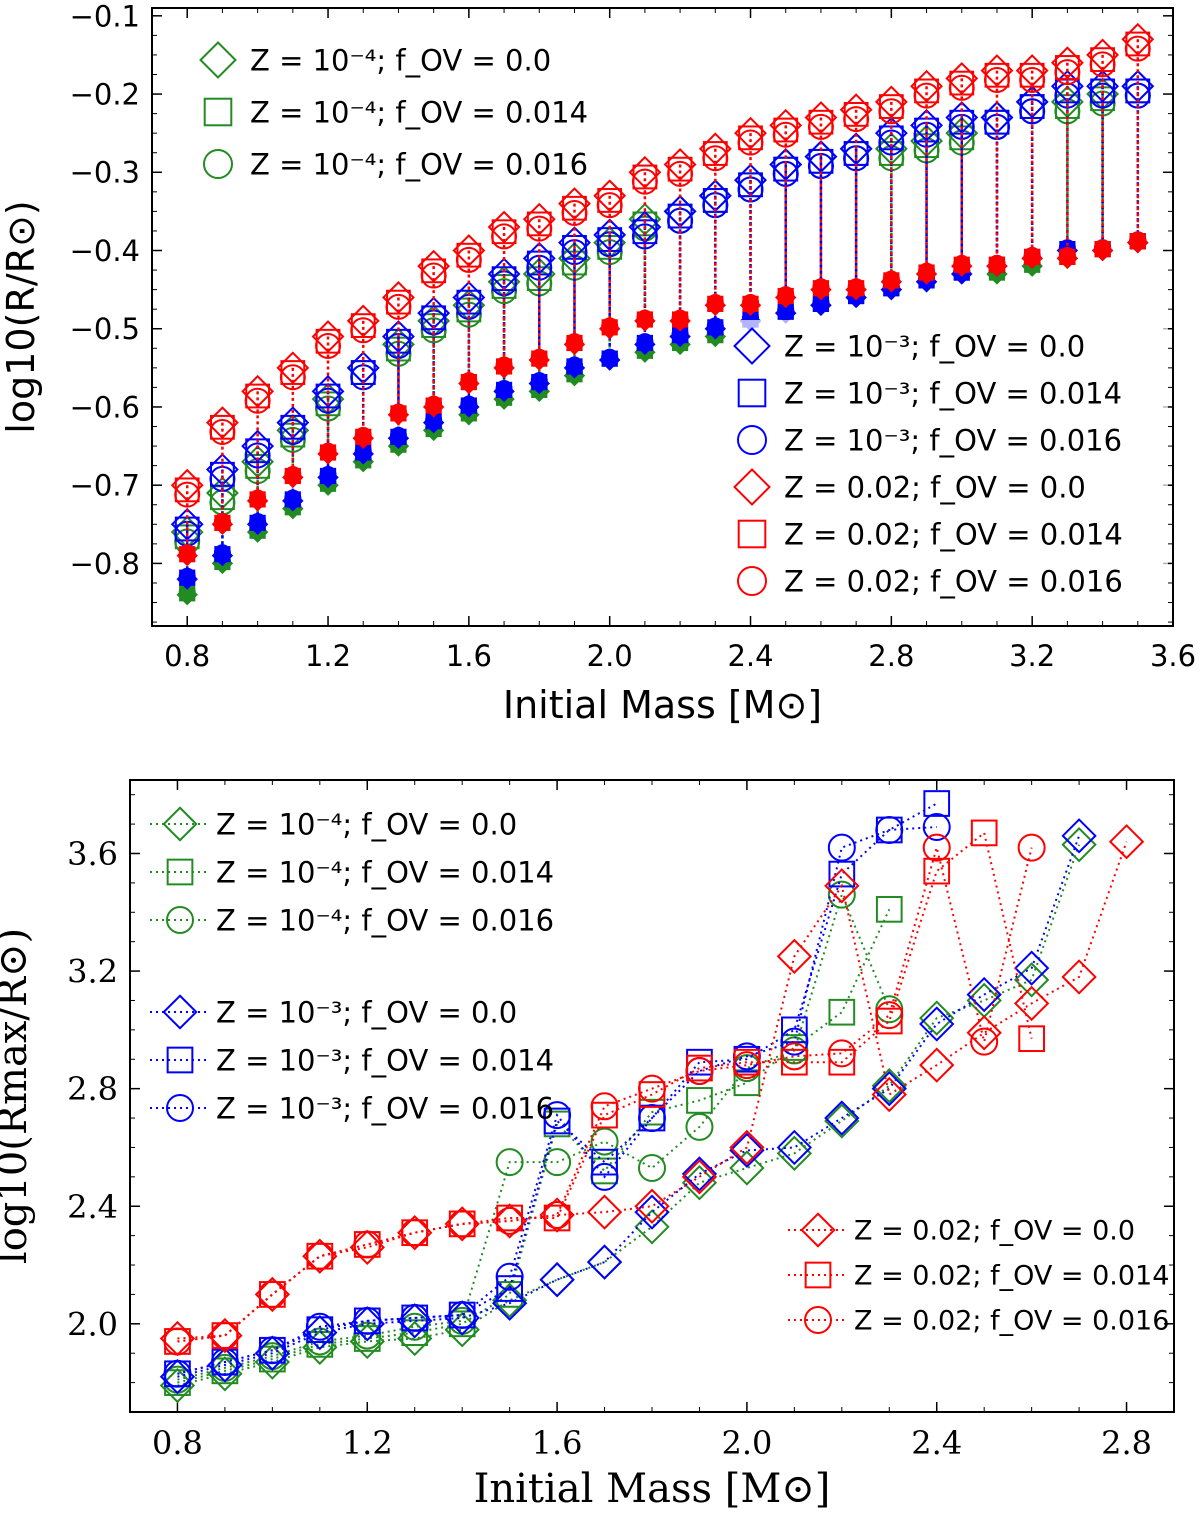  Describe the element at coordinates (953, 581) in the screenshot. I see `legend-right-item-label: Z = 0.02; f_OV = 0.016` at that location.